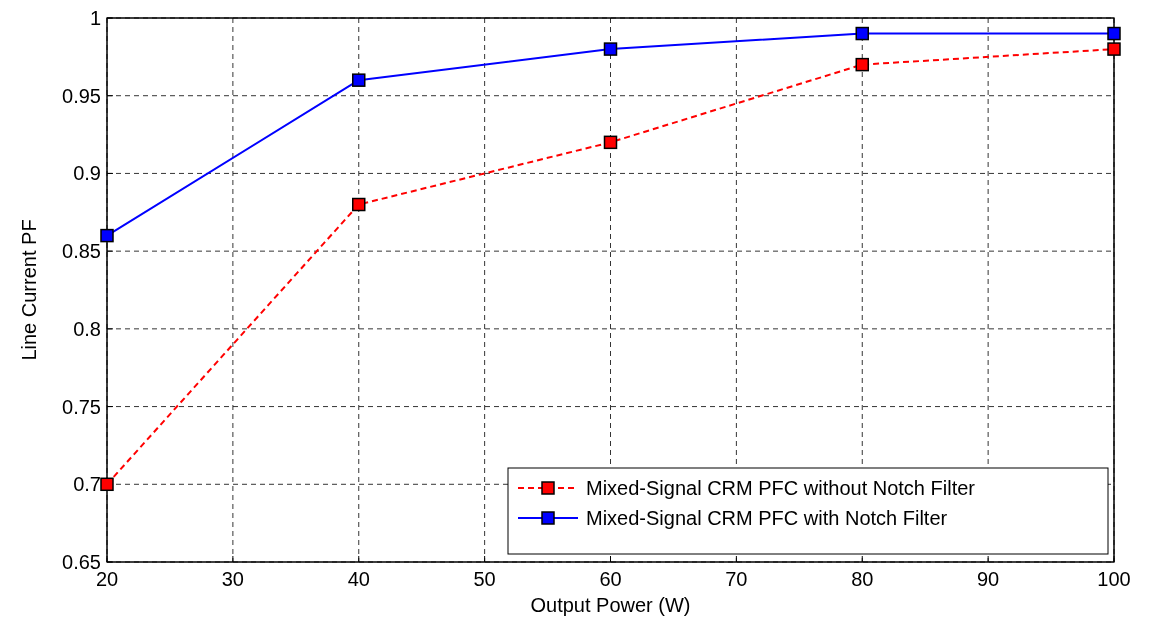 This screenshot has width=1152, height=632. Describe the element at coordinates (29, 290) in the screenshot. I see `y-axis-title: Line Current PF` at that location.